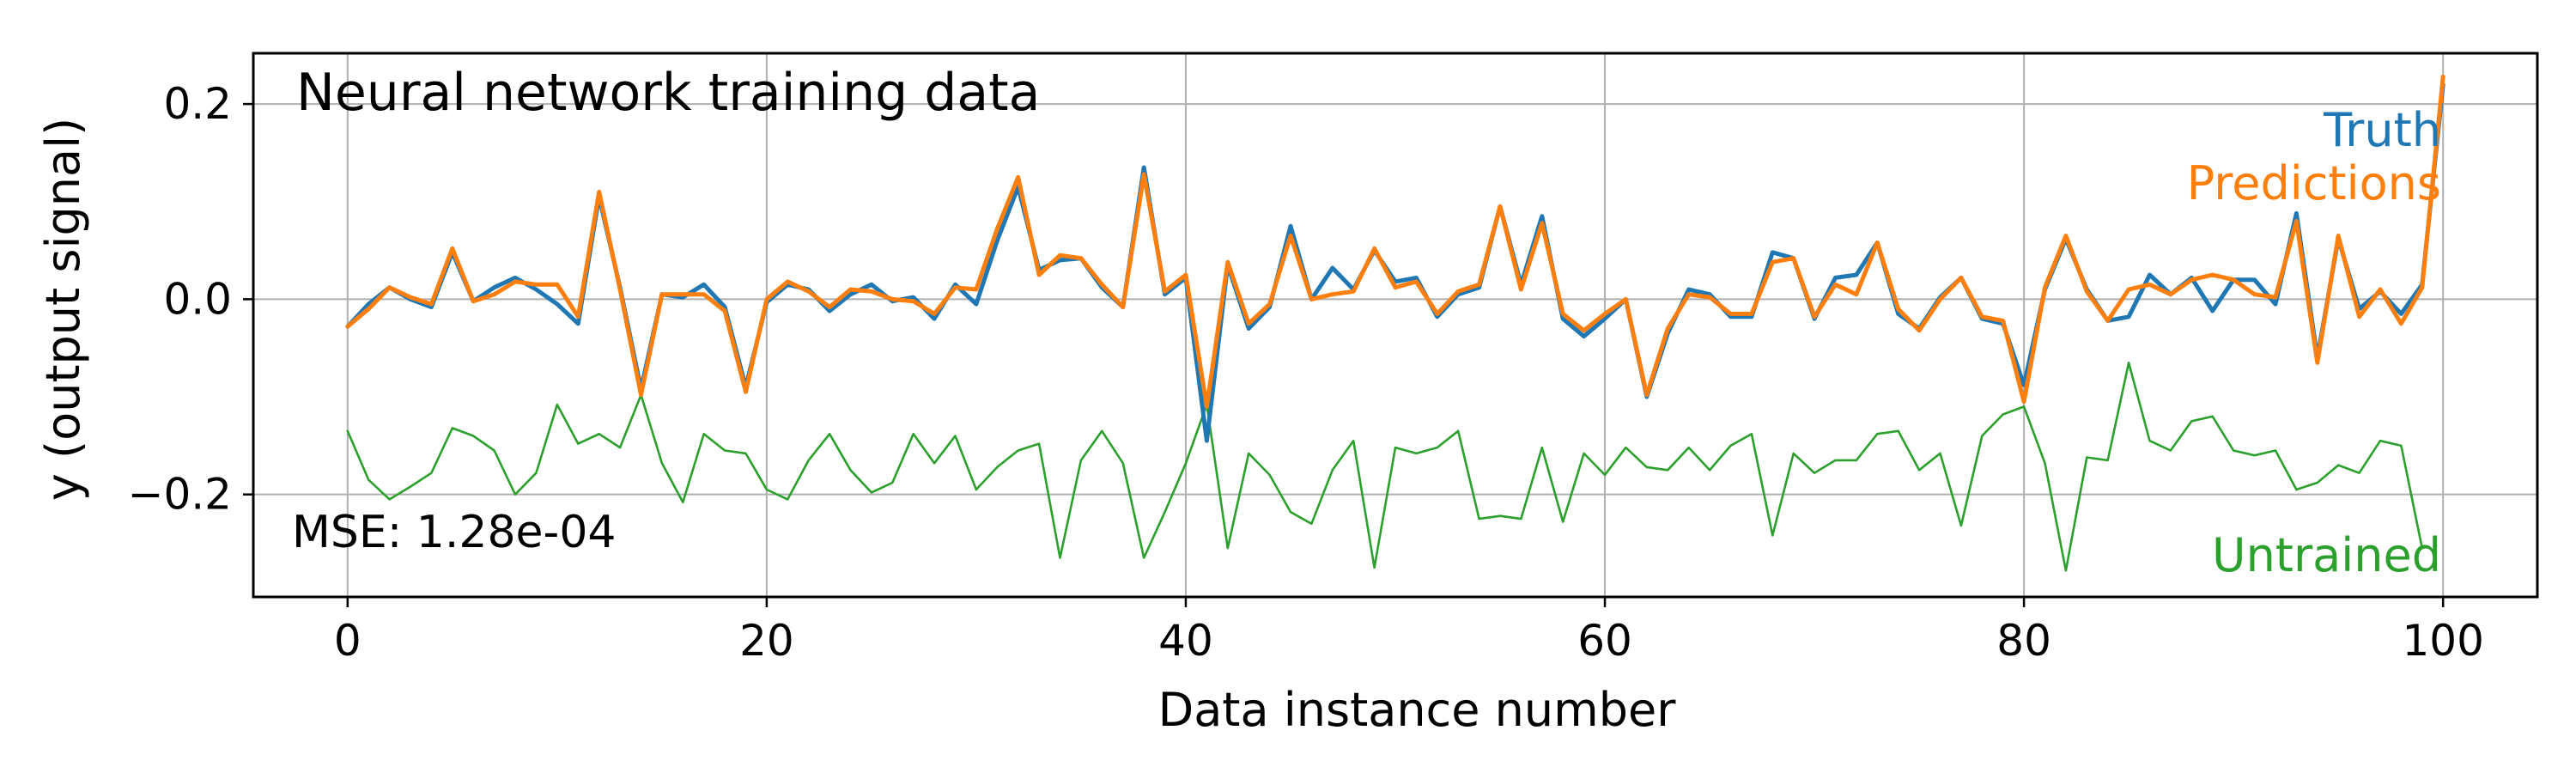 The image size is (2576, 773). I want to click on y-tick-label: 0.0, so click(197, 299).